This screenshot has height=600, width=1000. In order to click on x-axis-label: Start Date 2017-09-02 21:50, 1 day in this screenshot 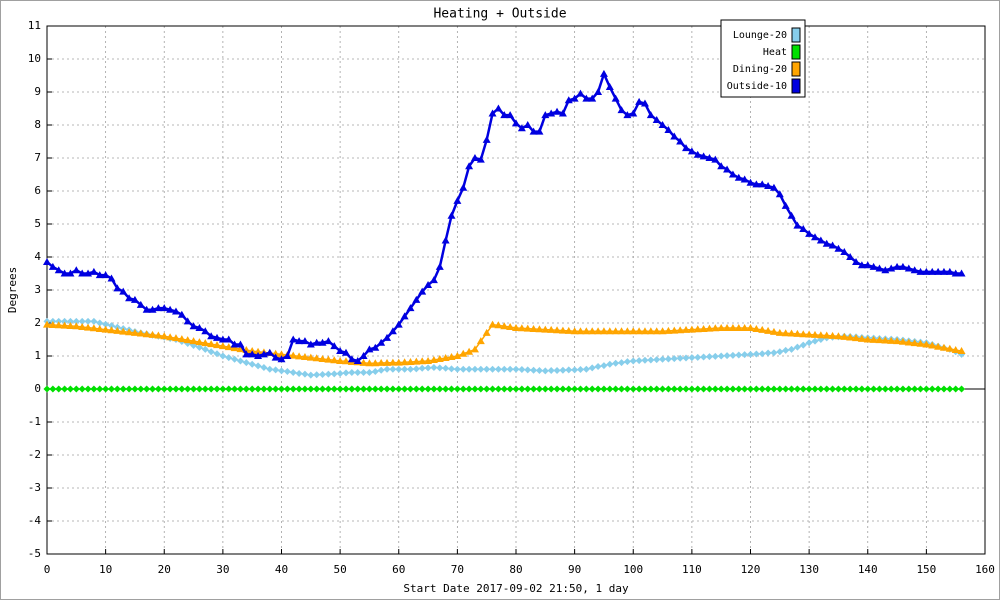, I will do `click(516, 588)`.